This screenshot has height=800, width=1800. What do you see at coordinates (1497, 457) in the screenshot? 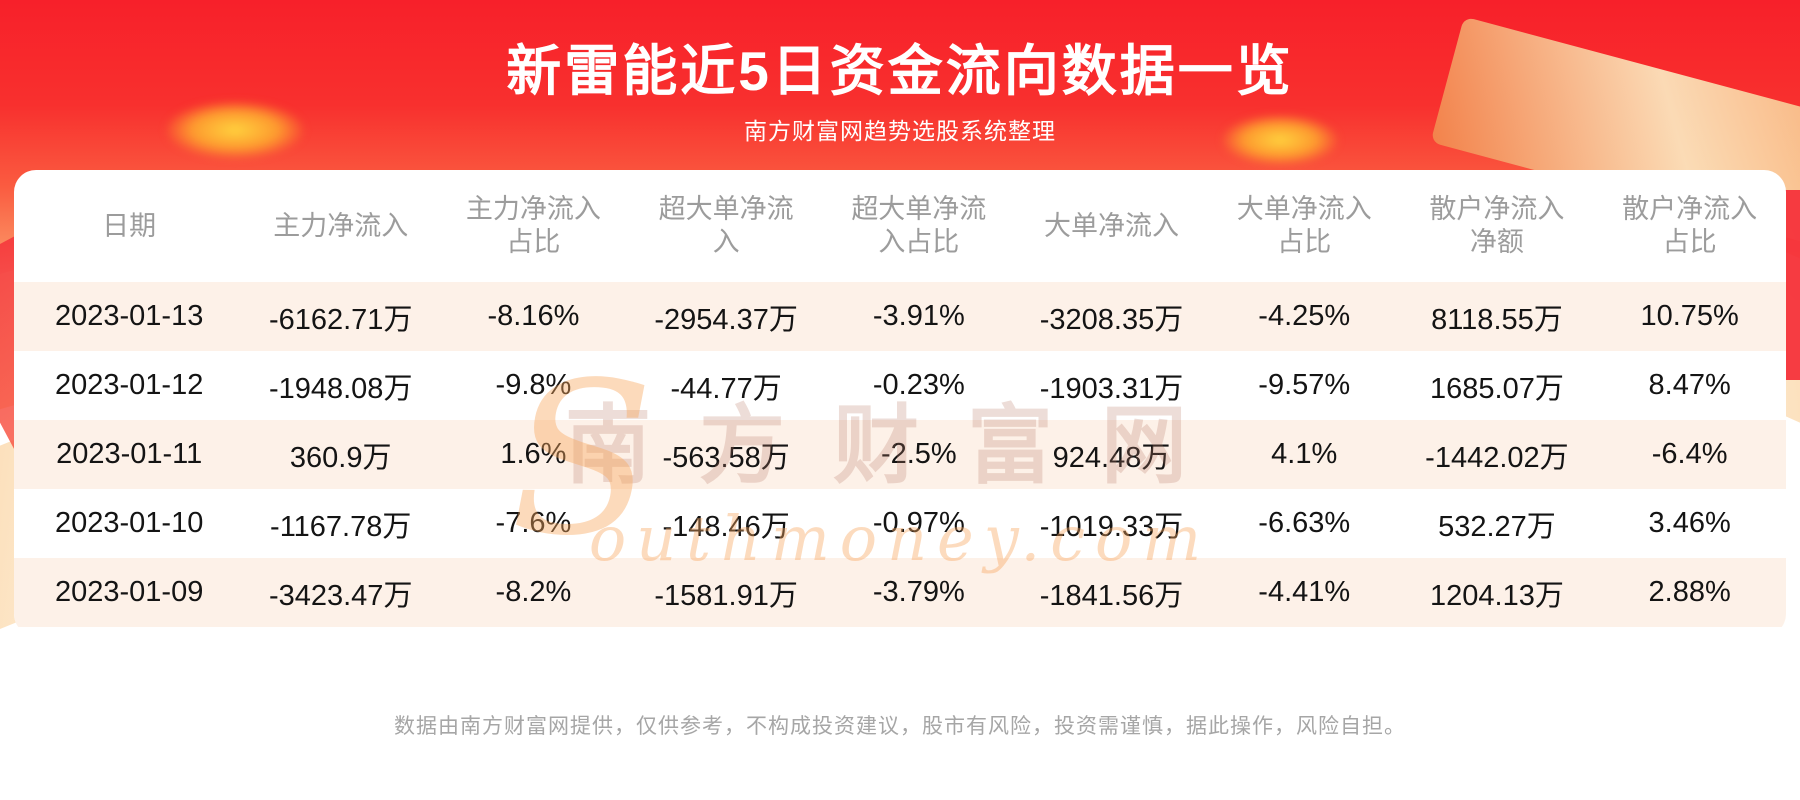
I see `value-cell: -1442.02万` at bounding box center [1497, 457].